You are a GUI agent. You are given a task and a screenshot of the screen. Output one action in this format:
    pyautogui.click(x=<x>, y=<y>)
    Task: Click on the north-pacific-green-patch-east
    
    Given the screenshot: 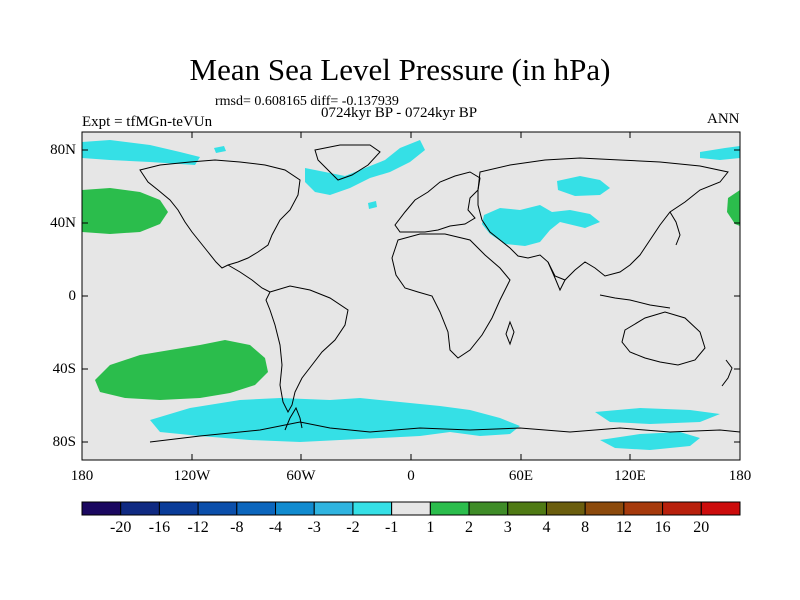 What is the action you would take?
    pyautogui.click(x=733, y=208)
    